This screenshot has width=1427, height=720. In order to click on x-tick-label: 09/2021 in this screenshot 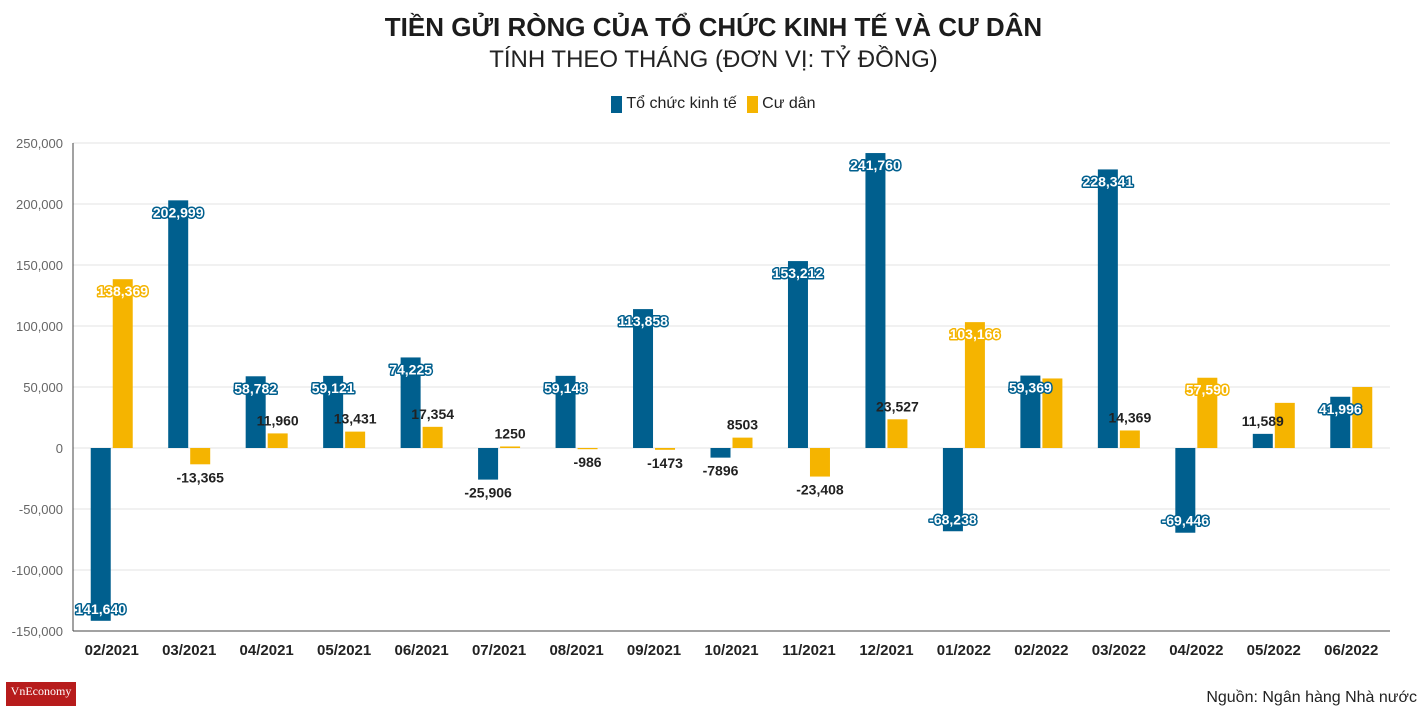, I will do `click(654, 650)`.